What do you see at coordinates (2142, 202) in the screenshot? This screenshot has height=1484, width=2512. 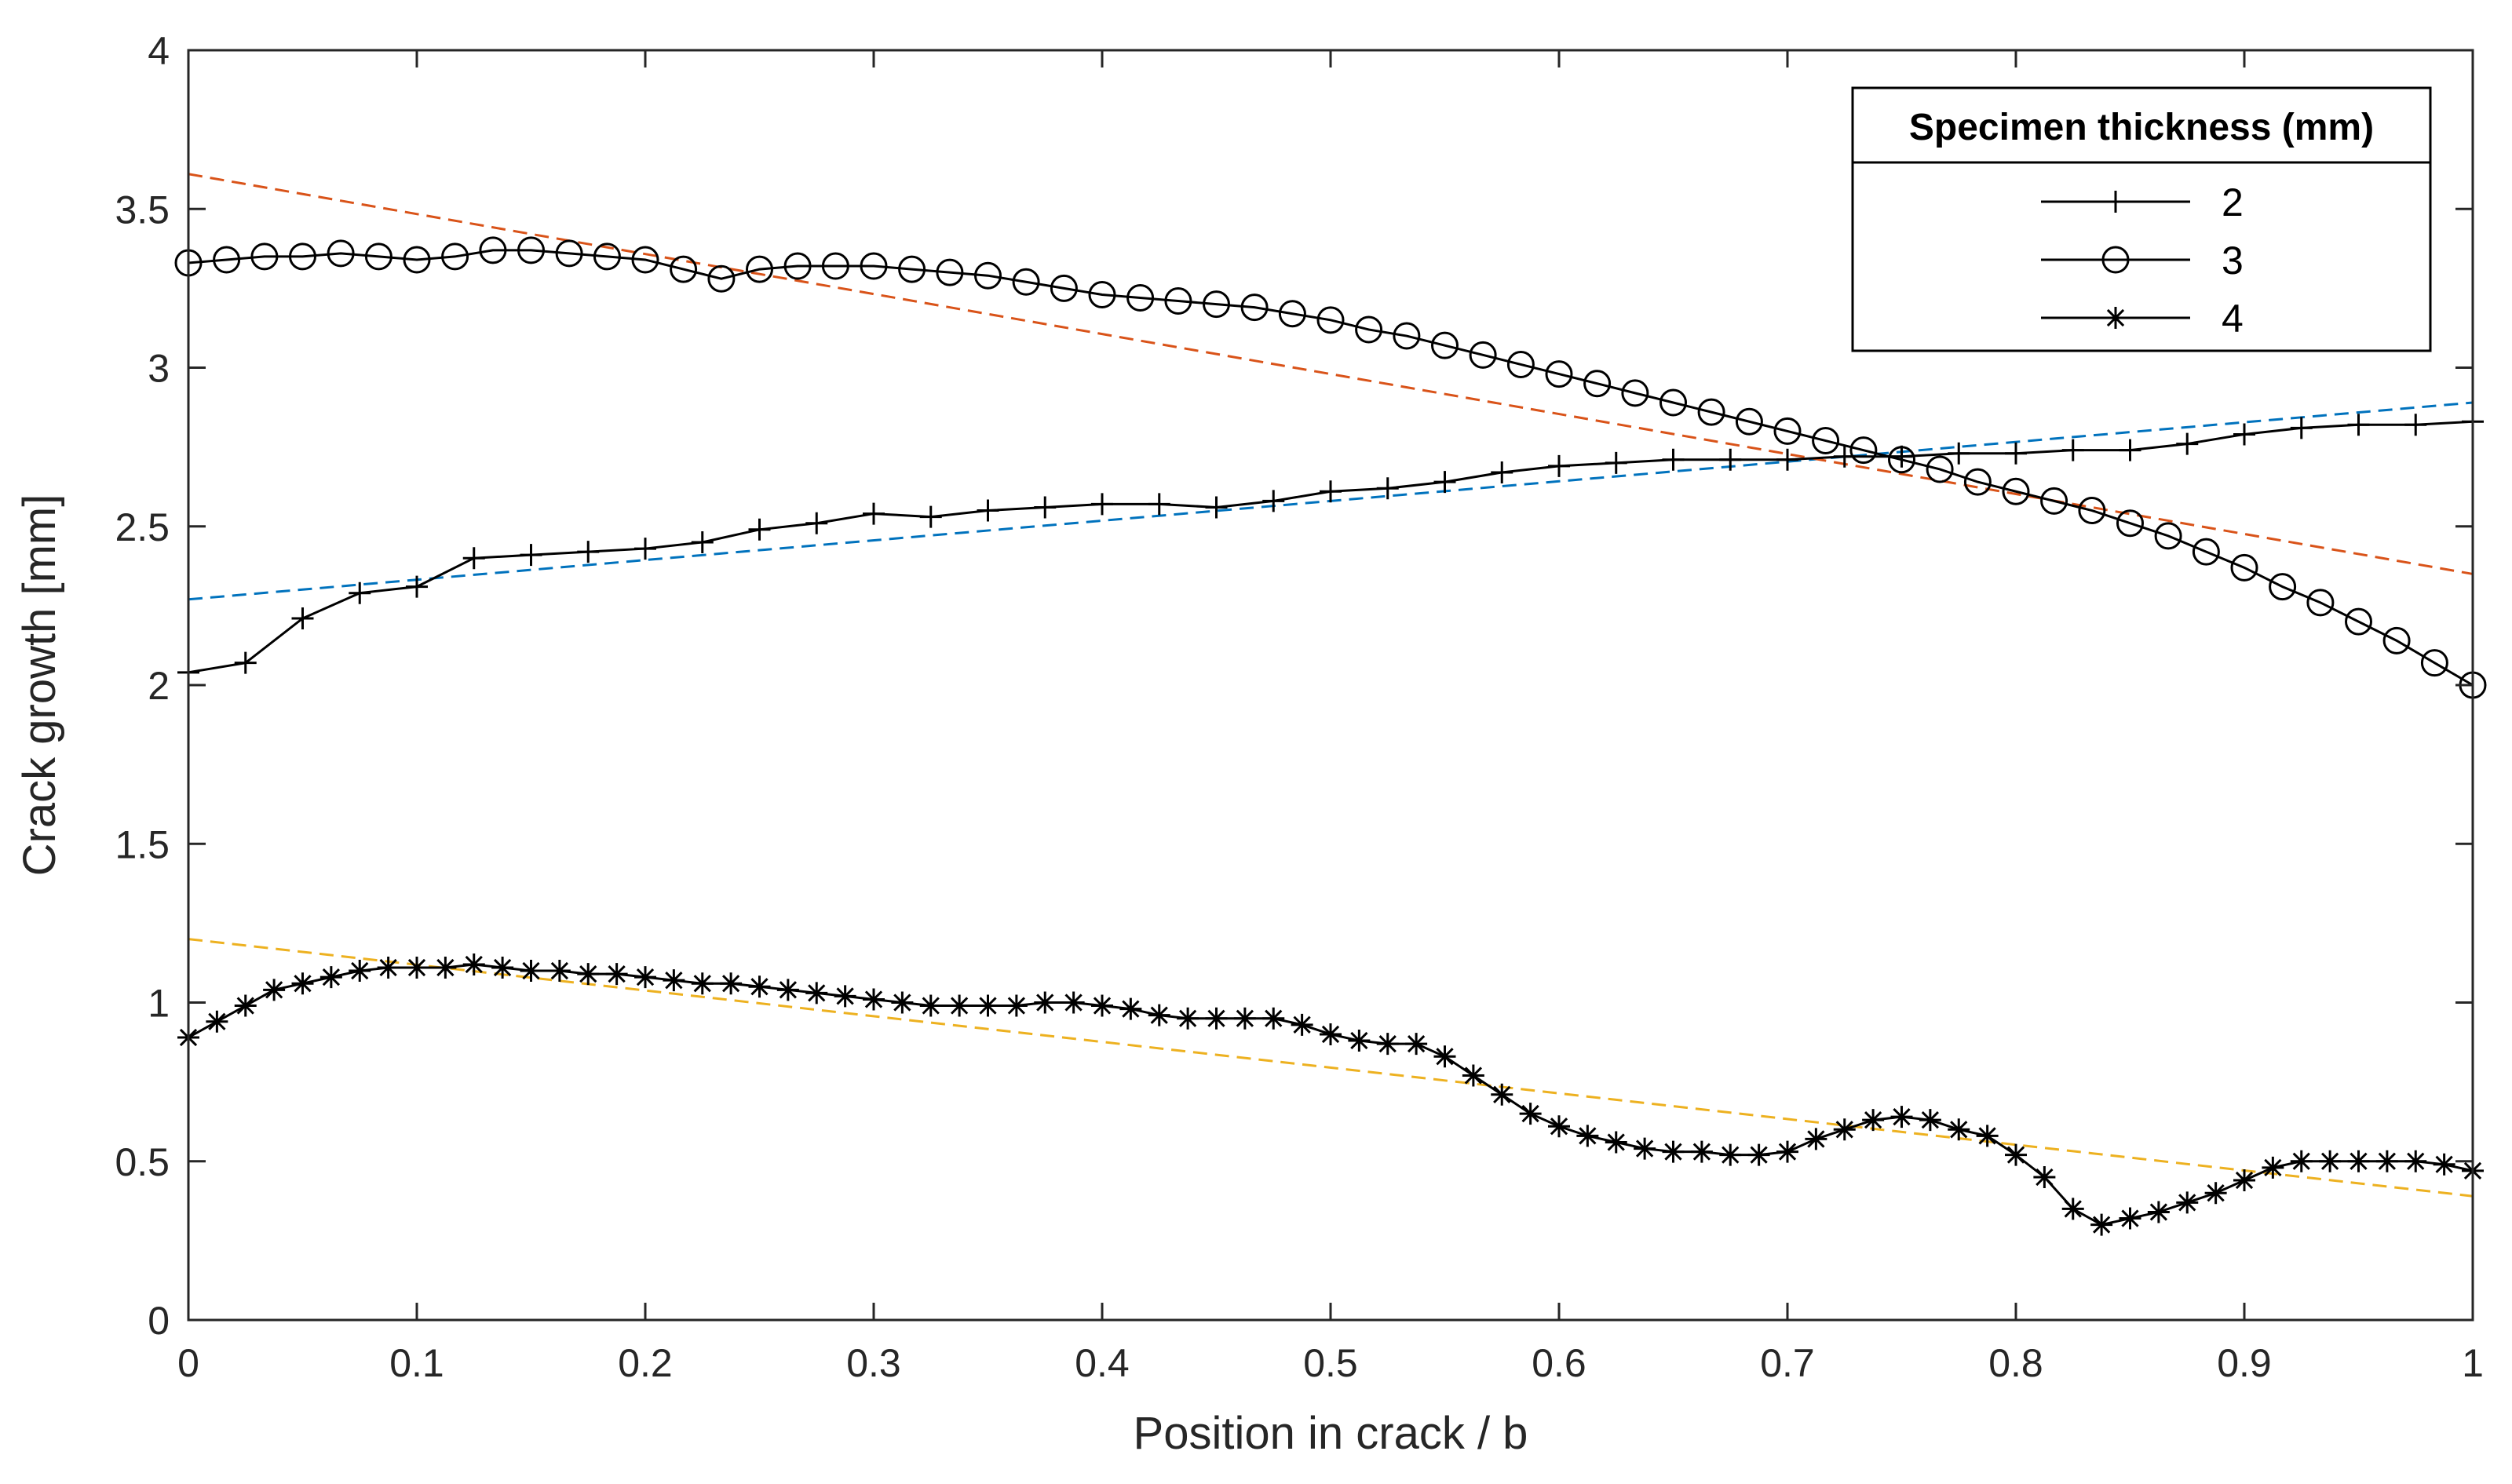 I see `legend-entry-2: 2` at bounding box center [2142, 202].